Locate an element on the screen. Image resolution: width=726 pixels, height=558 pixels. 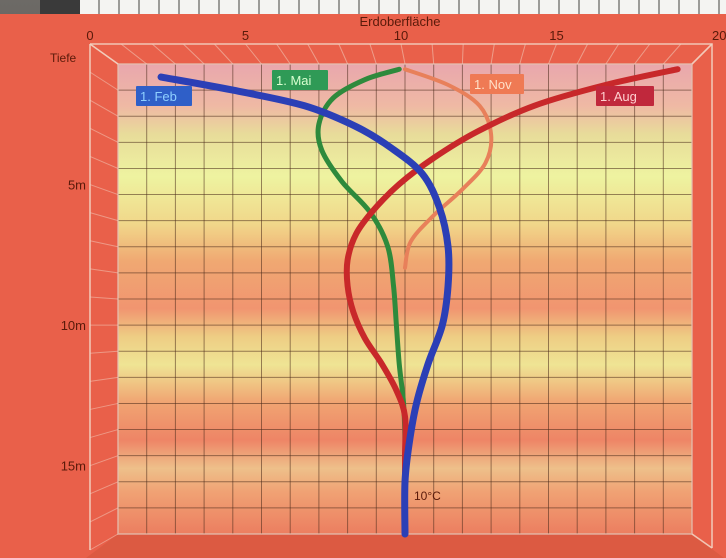
x-tick-label: 0 is located at coordinates (89, 35).